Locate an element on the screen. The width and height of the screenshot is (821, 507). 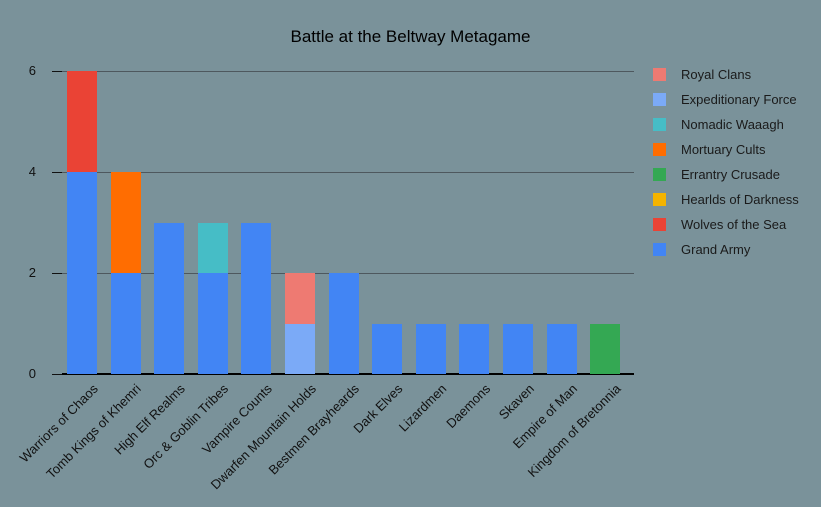
legend-item: Mortuary Cults is located at coordinates (726, 149).